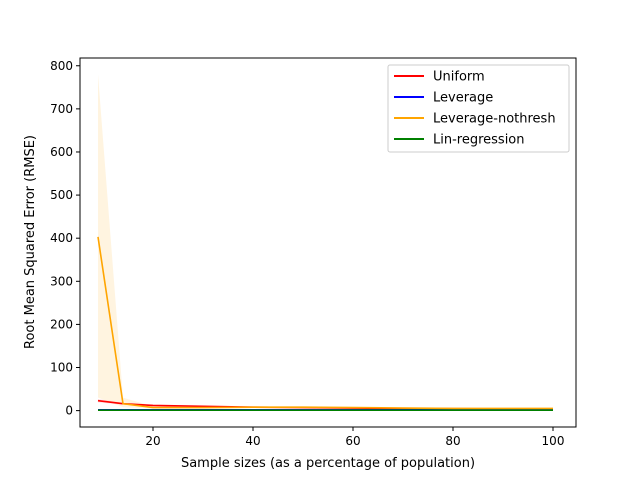  I want to click on x-tick-label: 80, so click(452, 441).